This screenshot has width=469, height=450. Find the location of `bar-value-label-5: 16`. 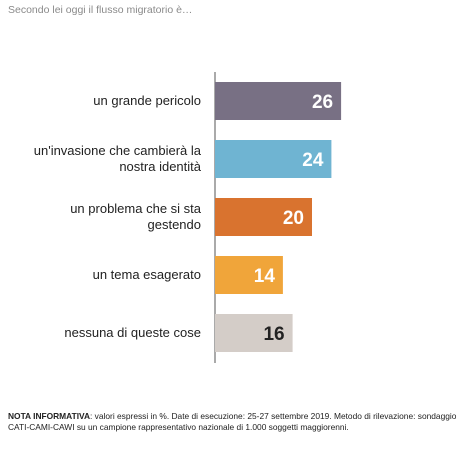

bar-value-label-5: 16 is located at coordinates (273, 334).